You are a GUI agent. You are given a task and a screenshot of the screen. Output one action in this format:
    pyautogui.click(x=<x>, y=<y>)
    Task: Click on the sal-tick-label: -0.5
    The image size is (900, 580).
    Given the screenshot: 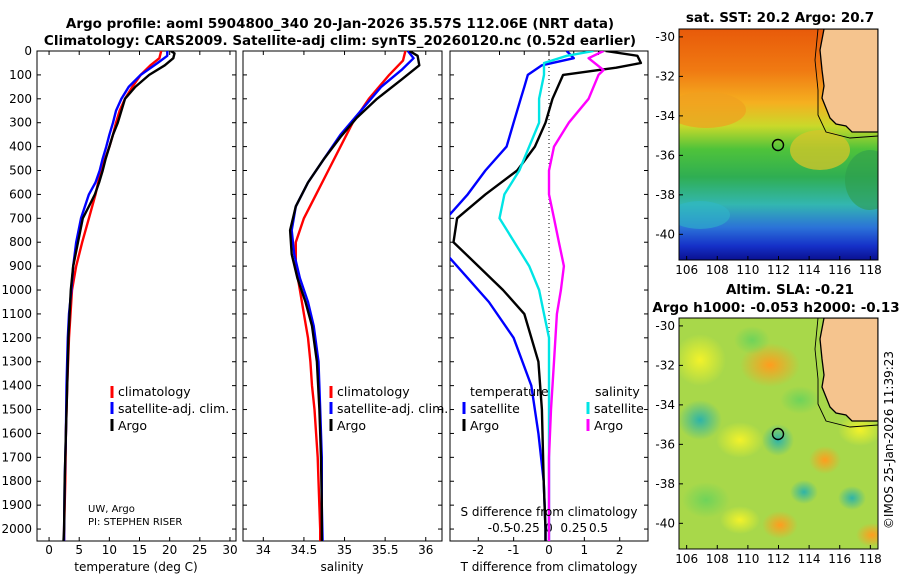 What is the action you would take?
    pyautogui.click(x=499, y=528)
    